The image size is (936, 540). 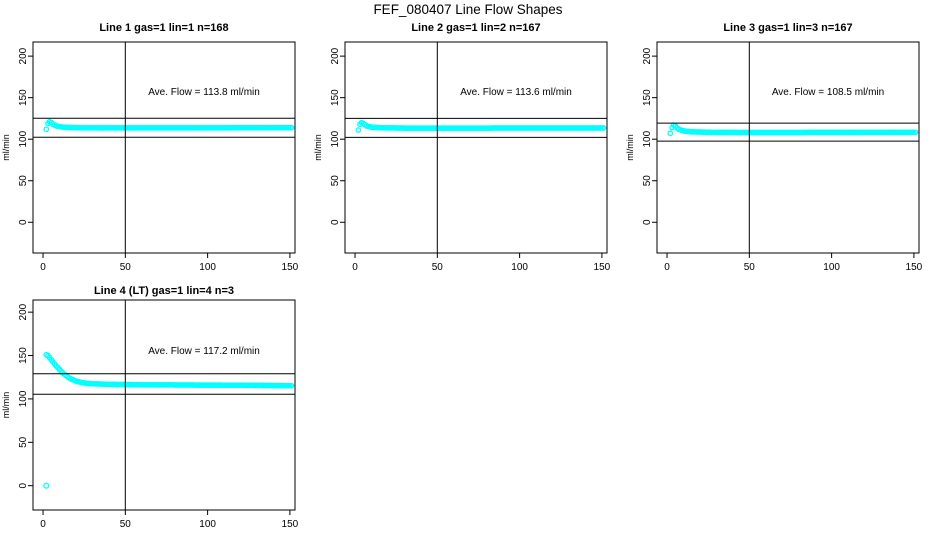 I want to click on subplot-title: Line 4 (LT) gas=1 lin=4 n=3, so click(x=164, y=291).